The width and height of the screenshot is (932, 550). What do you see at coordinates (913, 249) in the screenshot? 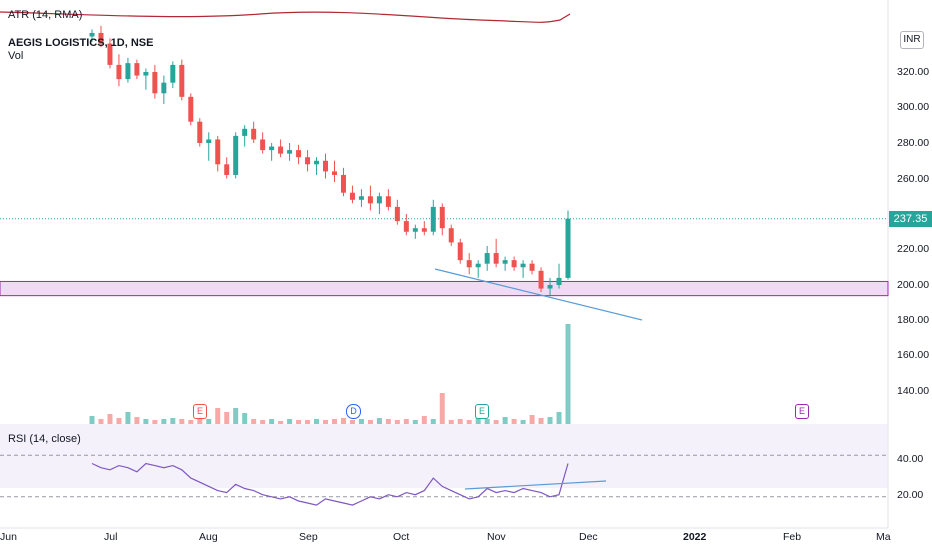
I see `price-axis-tick: 220.00` at bounding box center [913, 249].